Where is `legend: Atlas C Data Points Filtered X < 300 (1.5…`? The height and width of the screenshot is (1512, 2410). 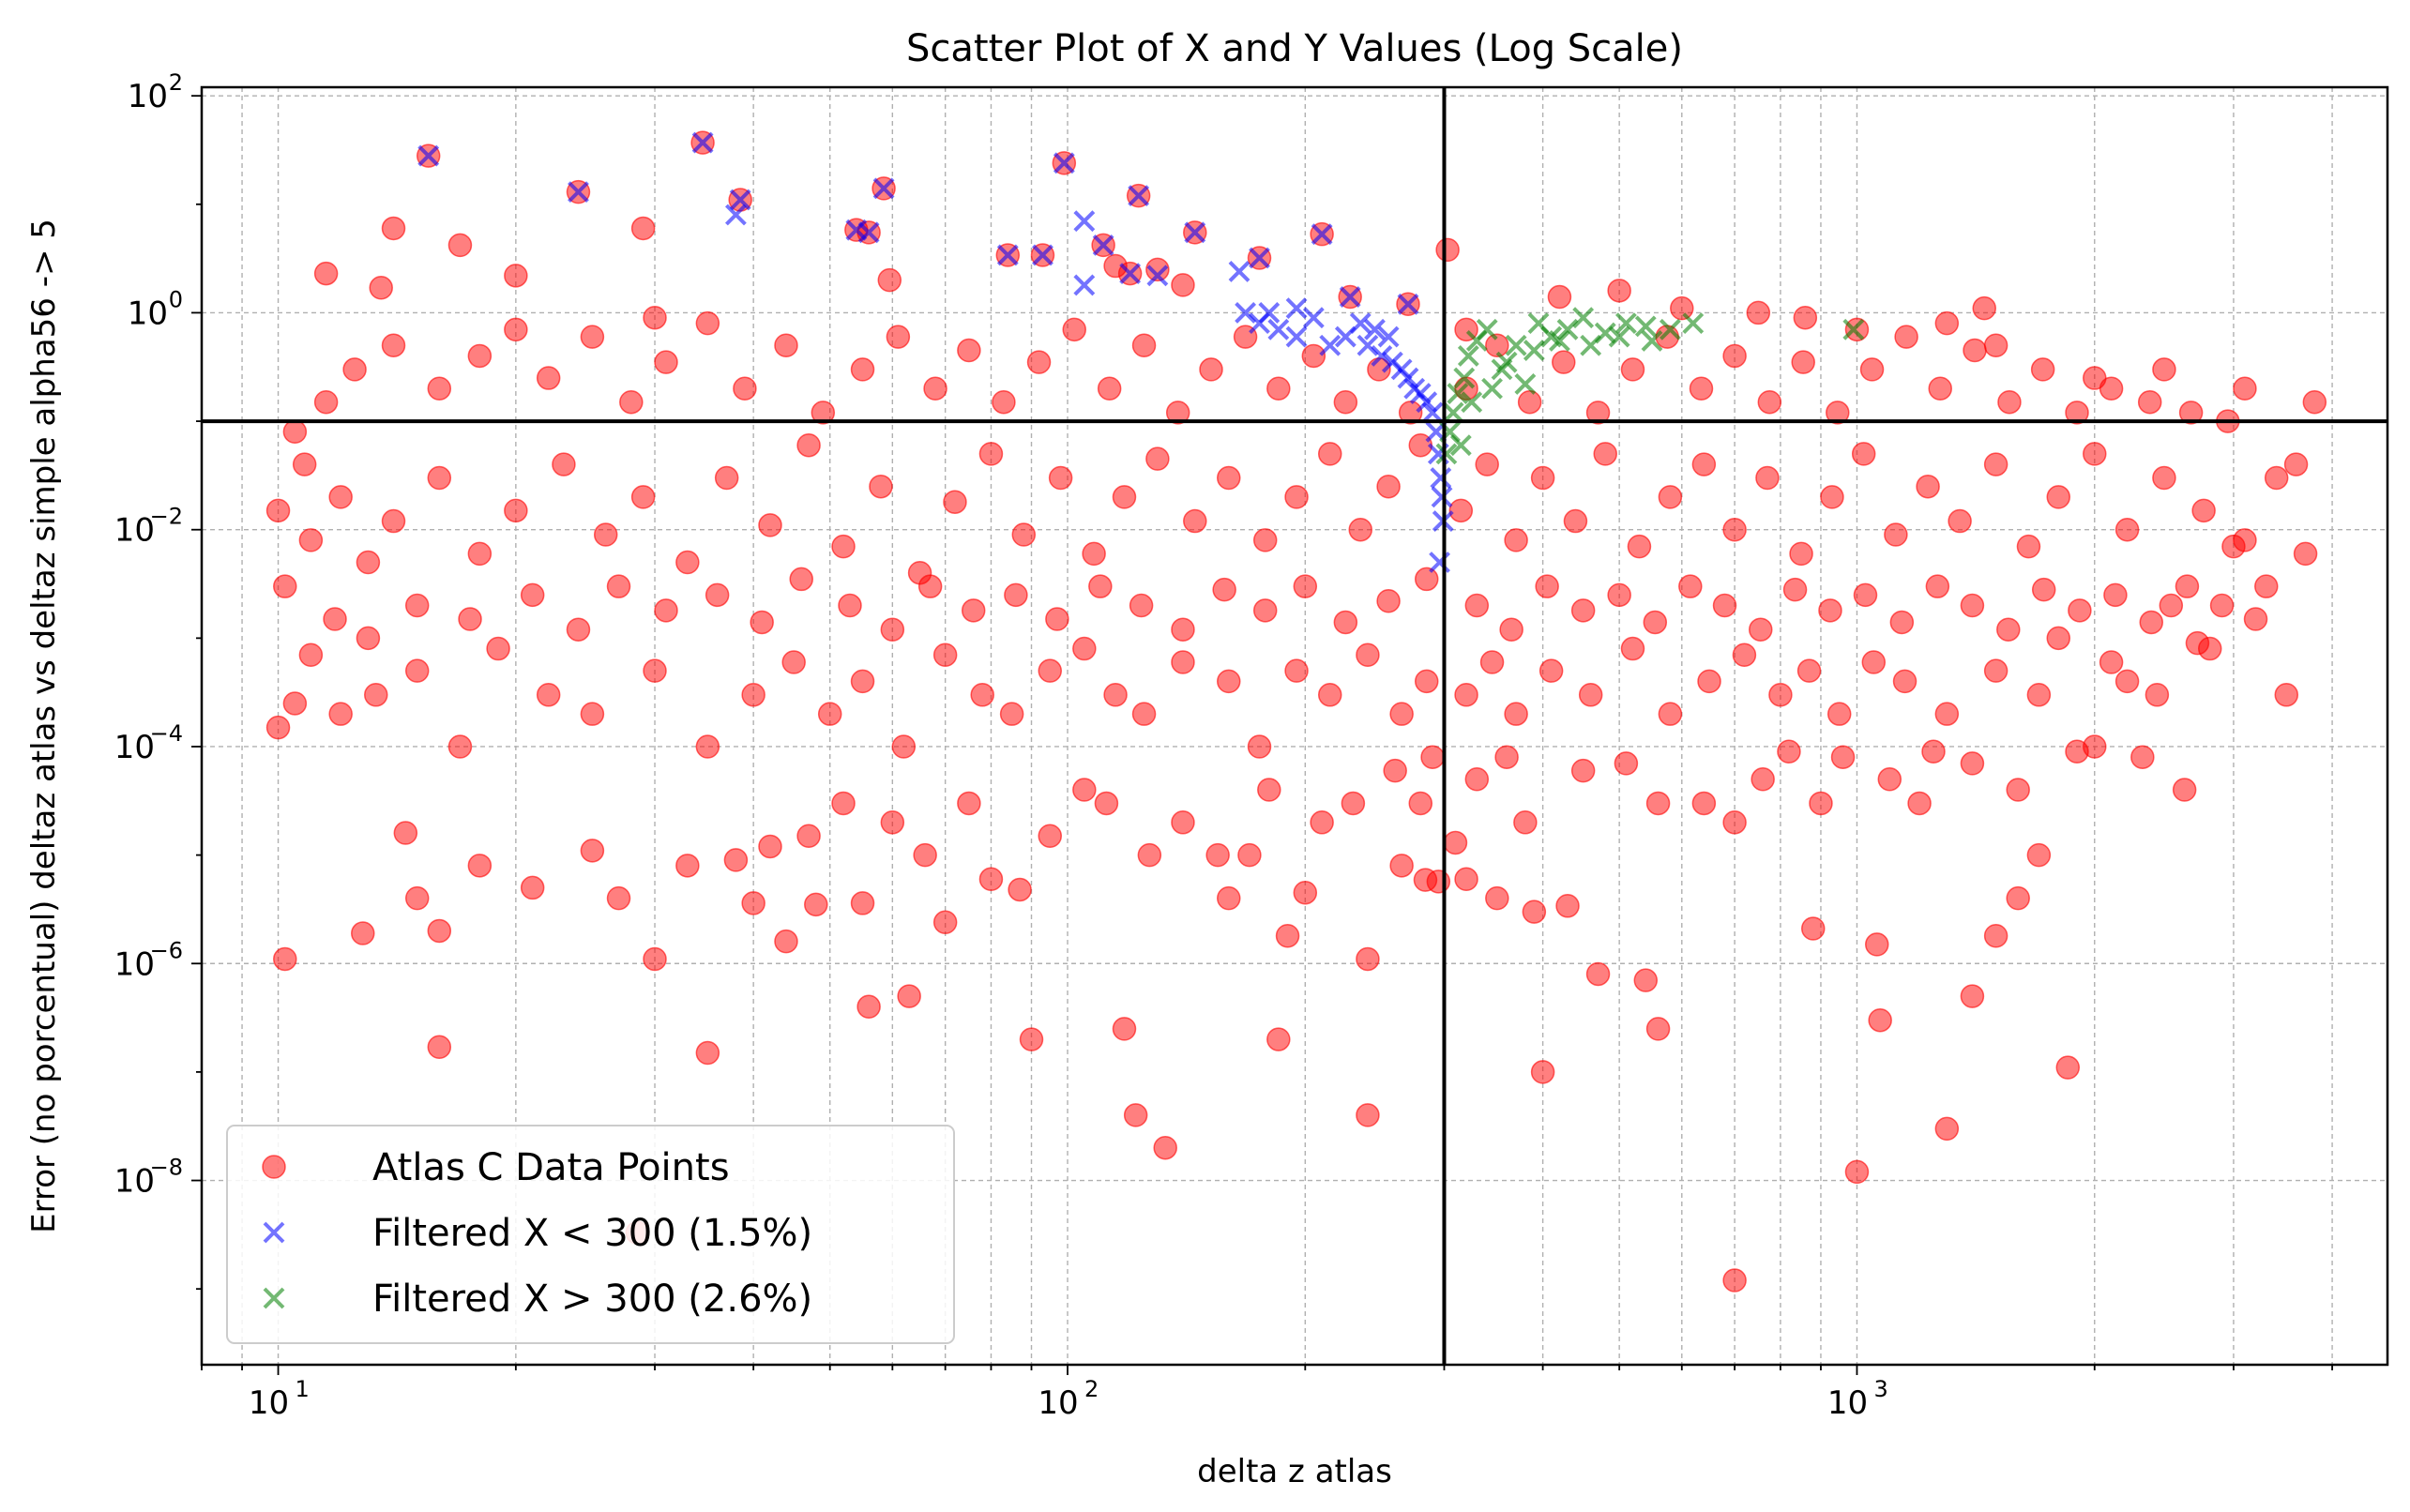
legend: Atlas C Data Points Filtered X < 300 (1.5… is located at coordinates (590, 1234).